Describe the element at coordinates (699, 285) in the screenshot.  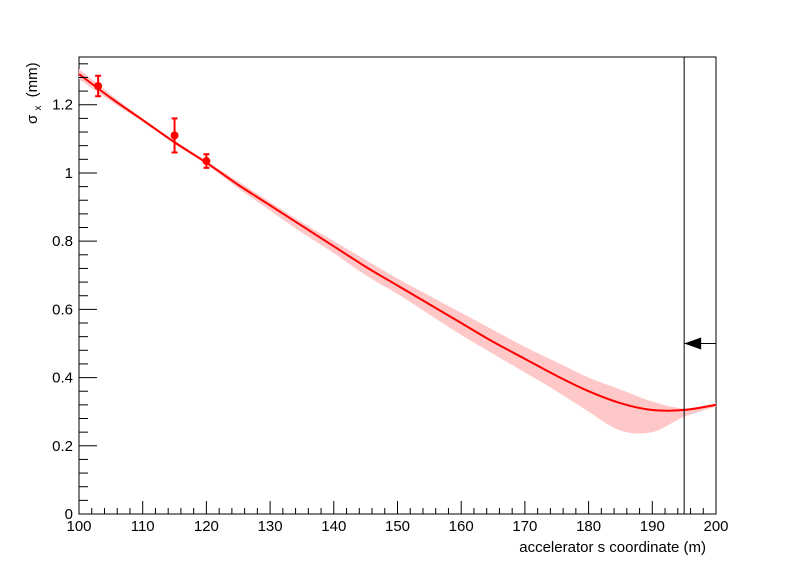
I see `marker-layer` at that location.